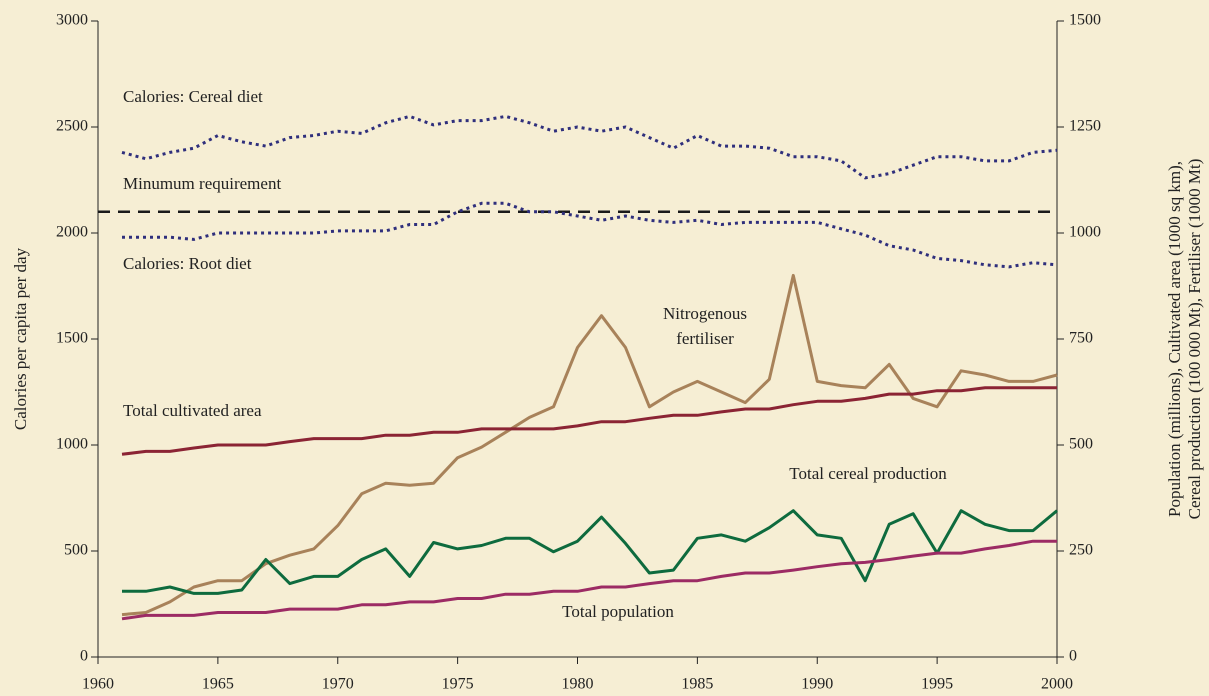 Image resolution: width=1209 pixels, height=696 pixels. I want to click on y-tick-label: 3000, so click(72, 20).